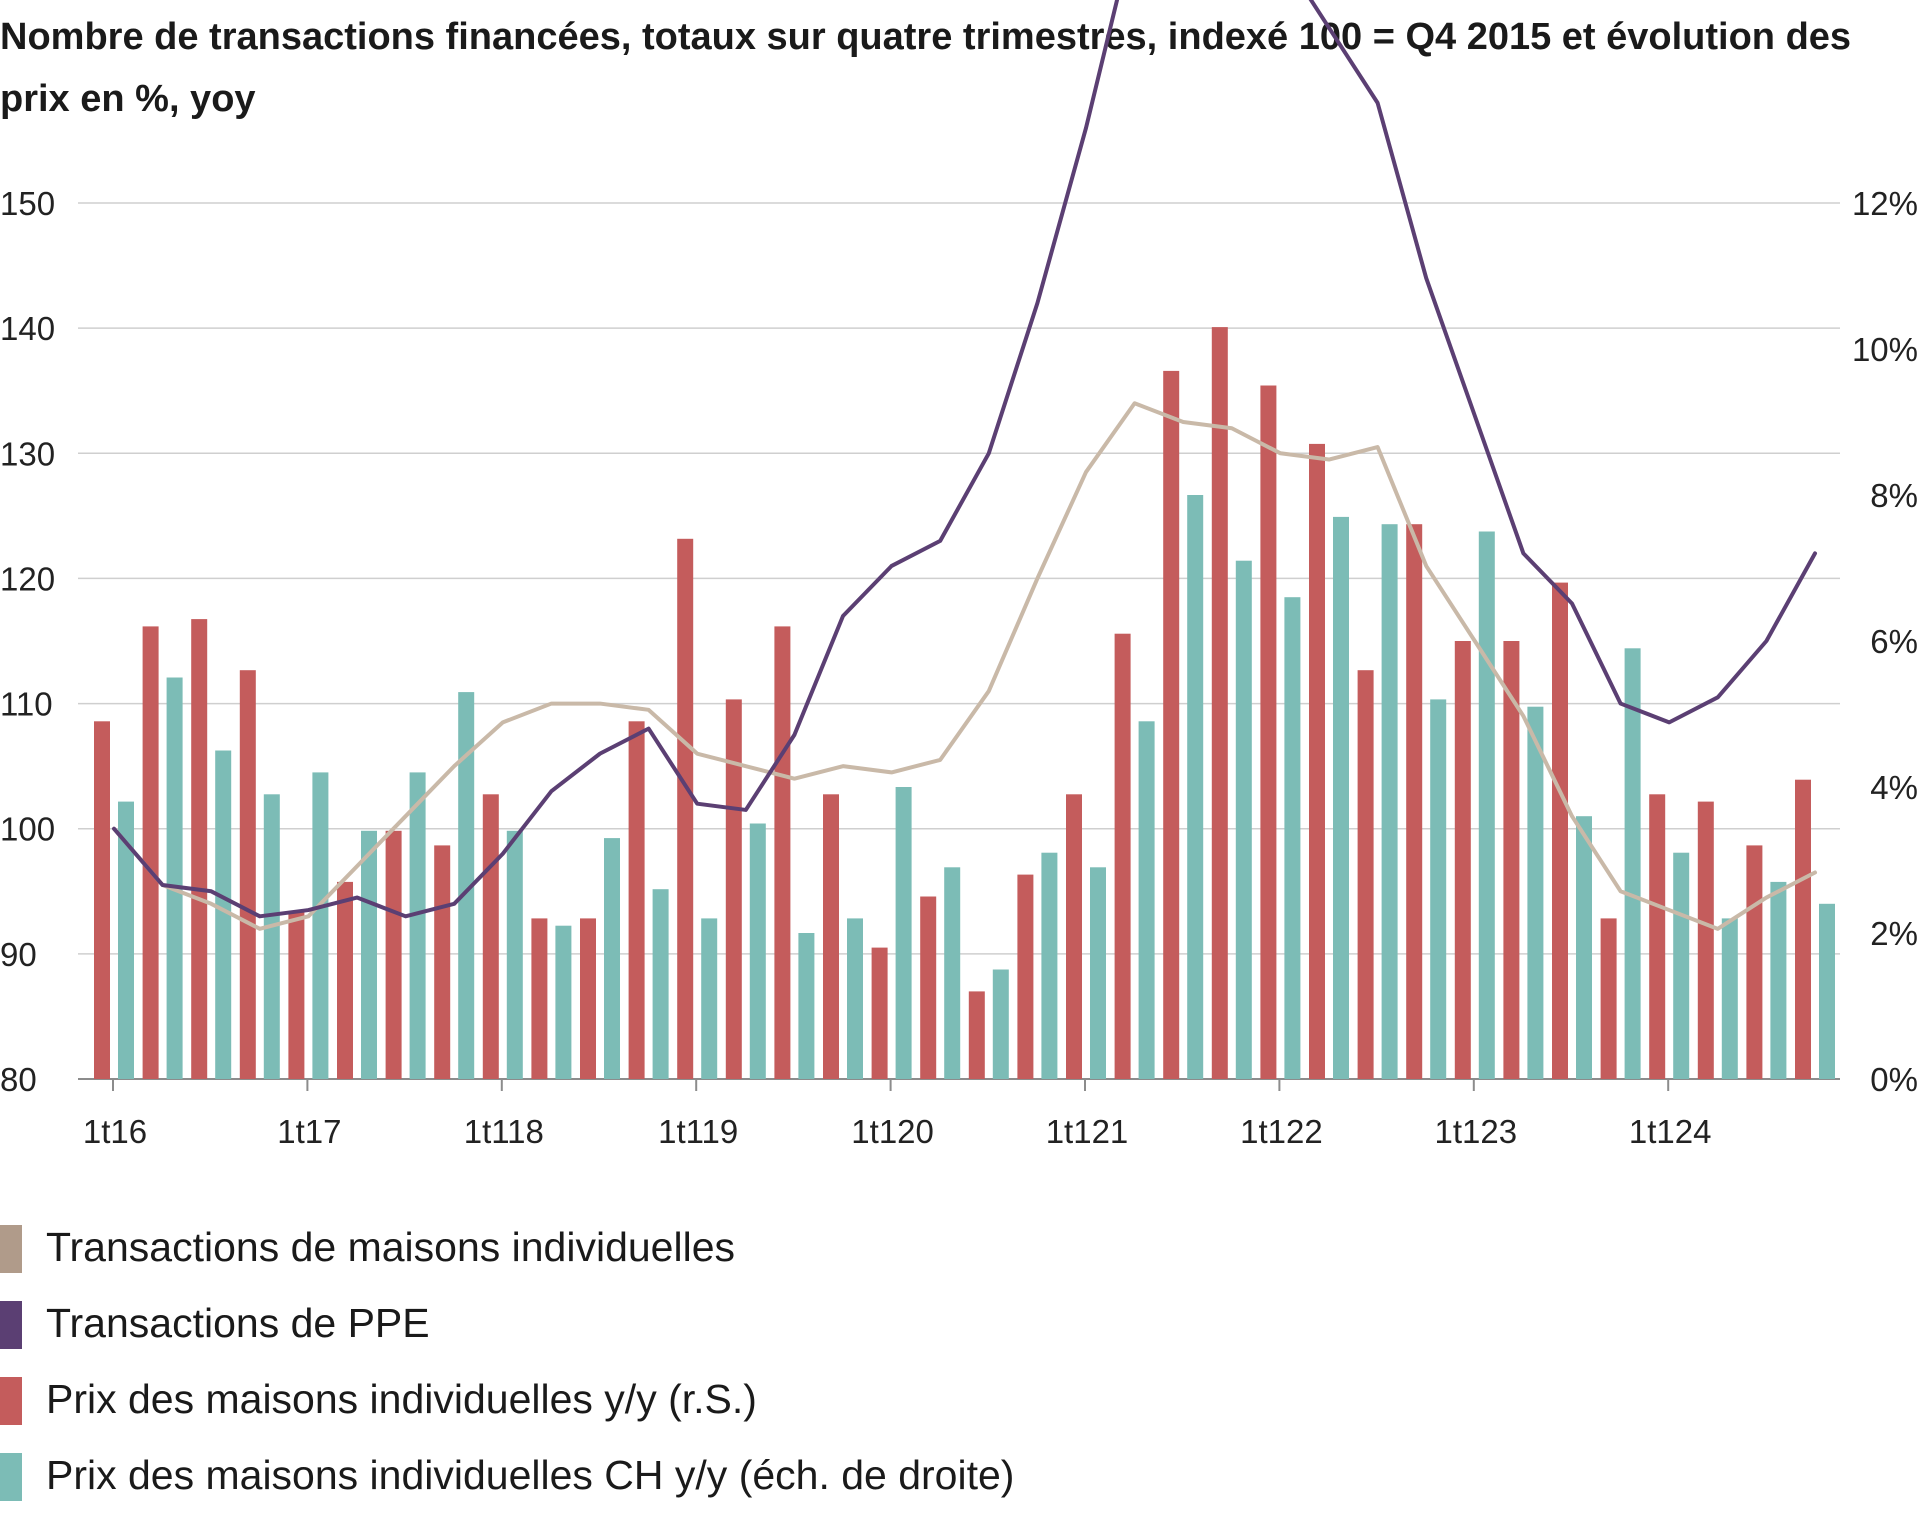 Image resolution: width=1920 pixels, height=1519 pixels. I want to click on legend-label-ppe: Transactions de PPE, so click(238, 1323).